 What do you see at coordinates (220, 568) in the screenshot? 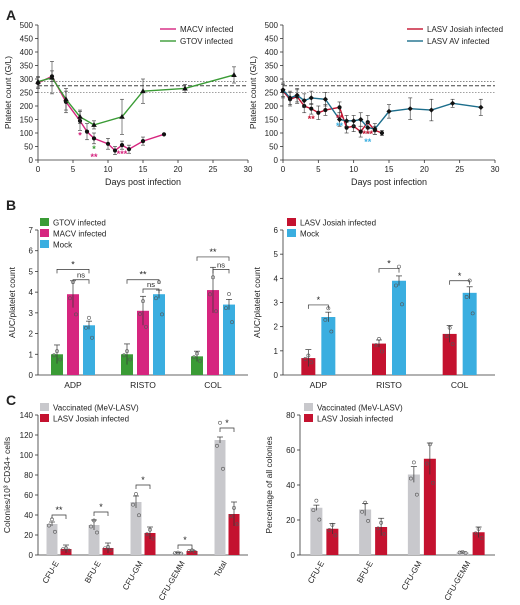
I see `category-label: Total` at bounding box center [220, 568].